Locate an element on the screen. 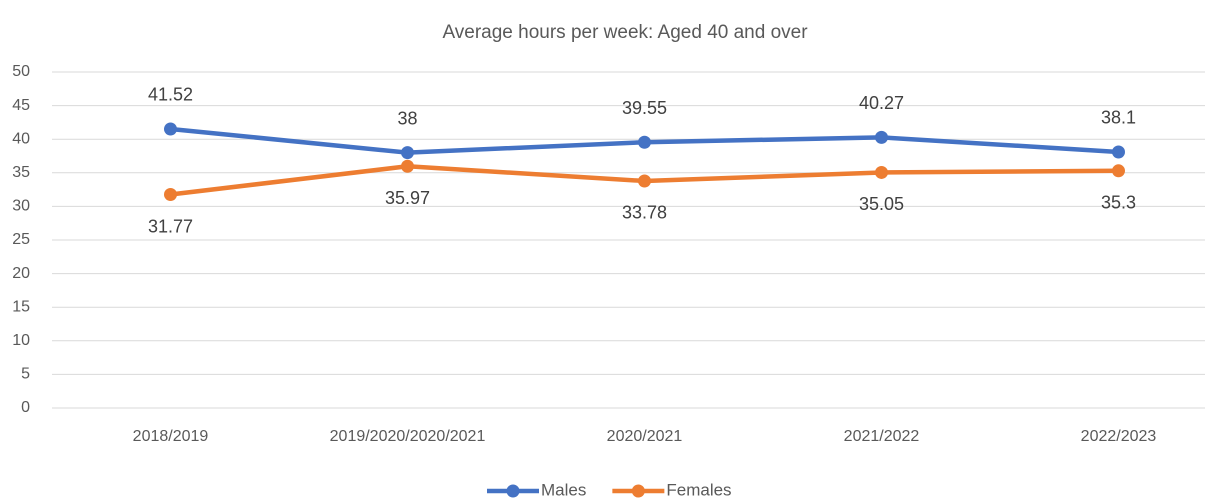  data-label: 41.52 is located at coordinates (170, 95).